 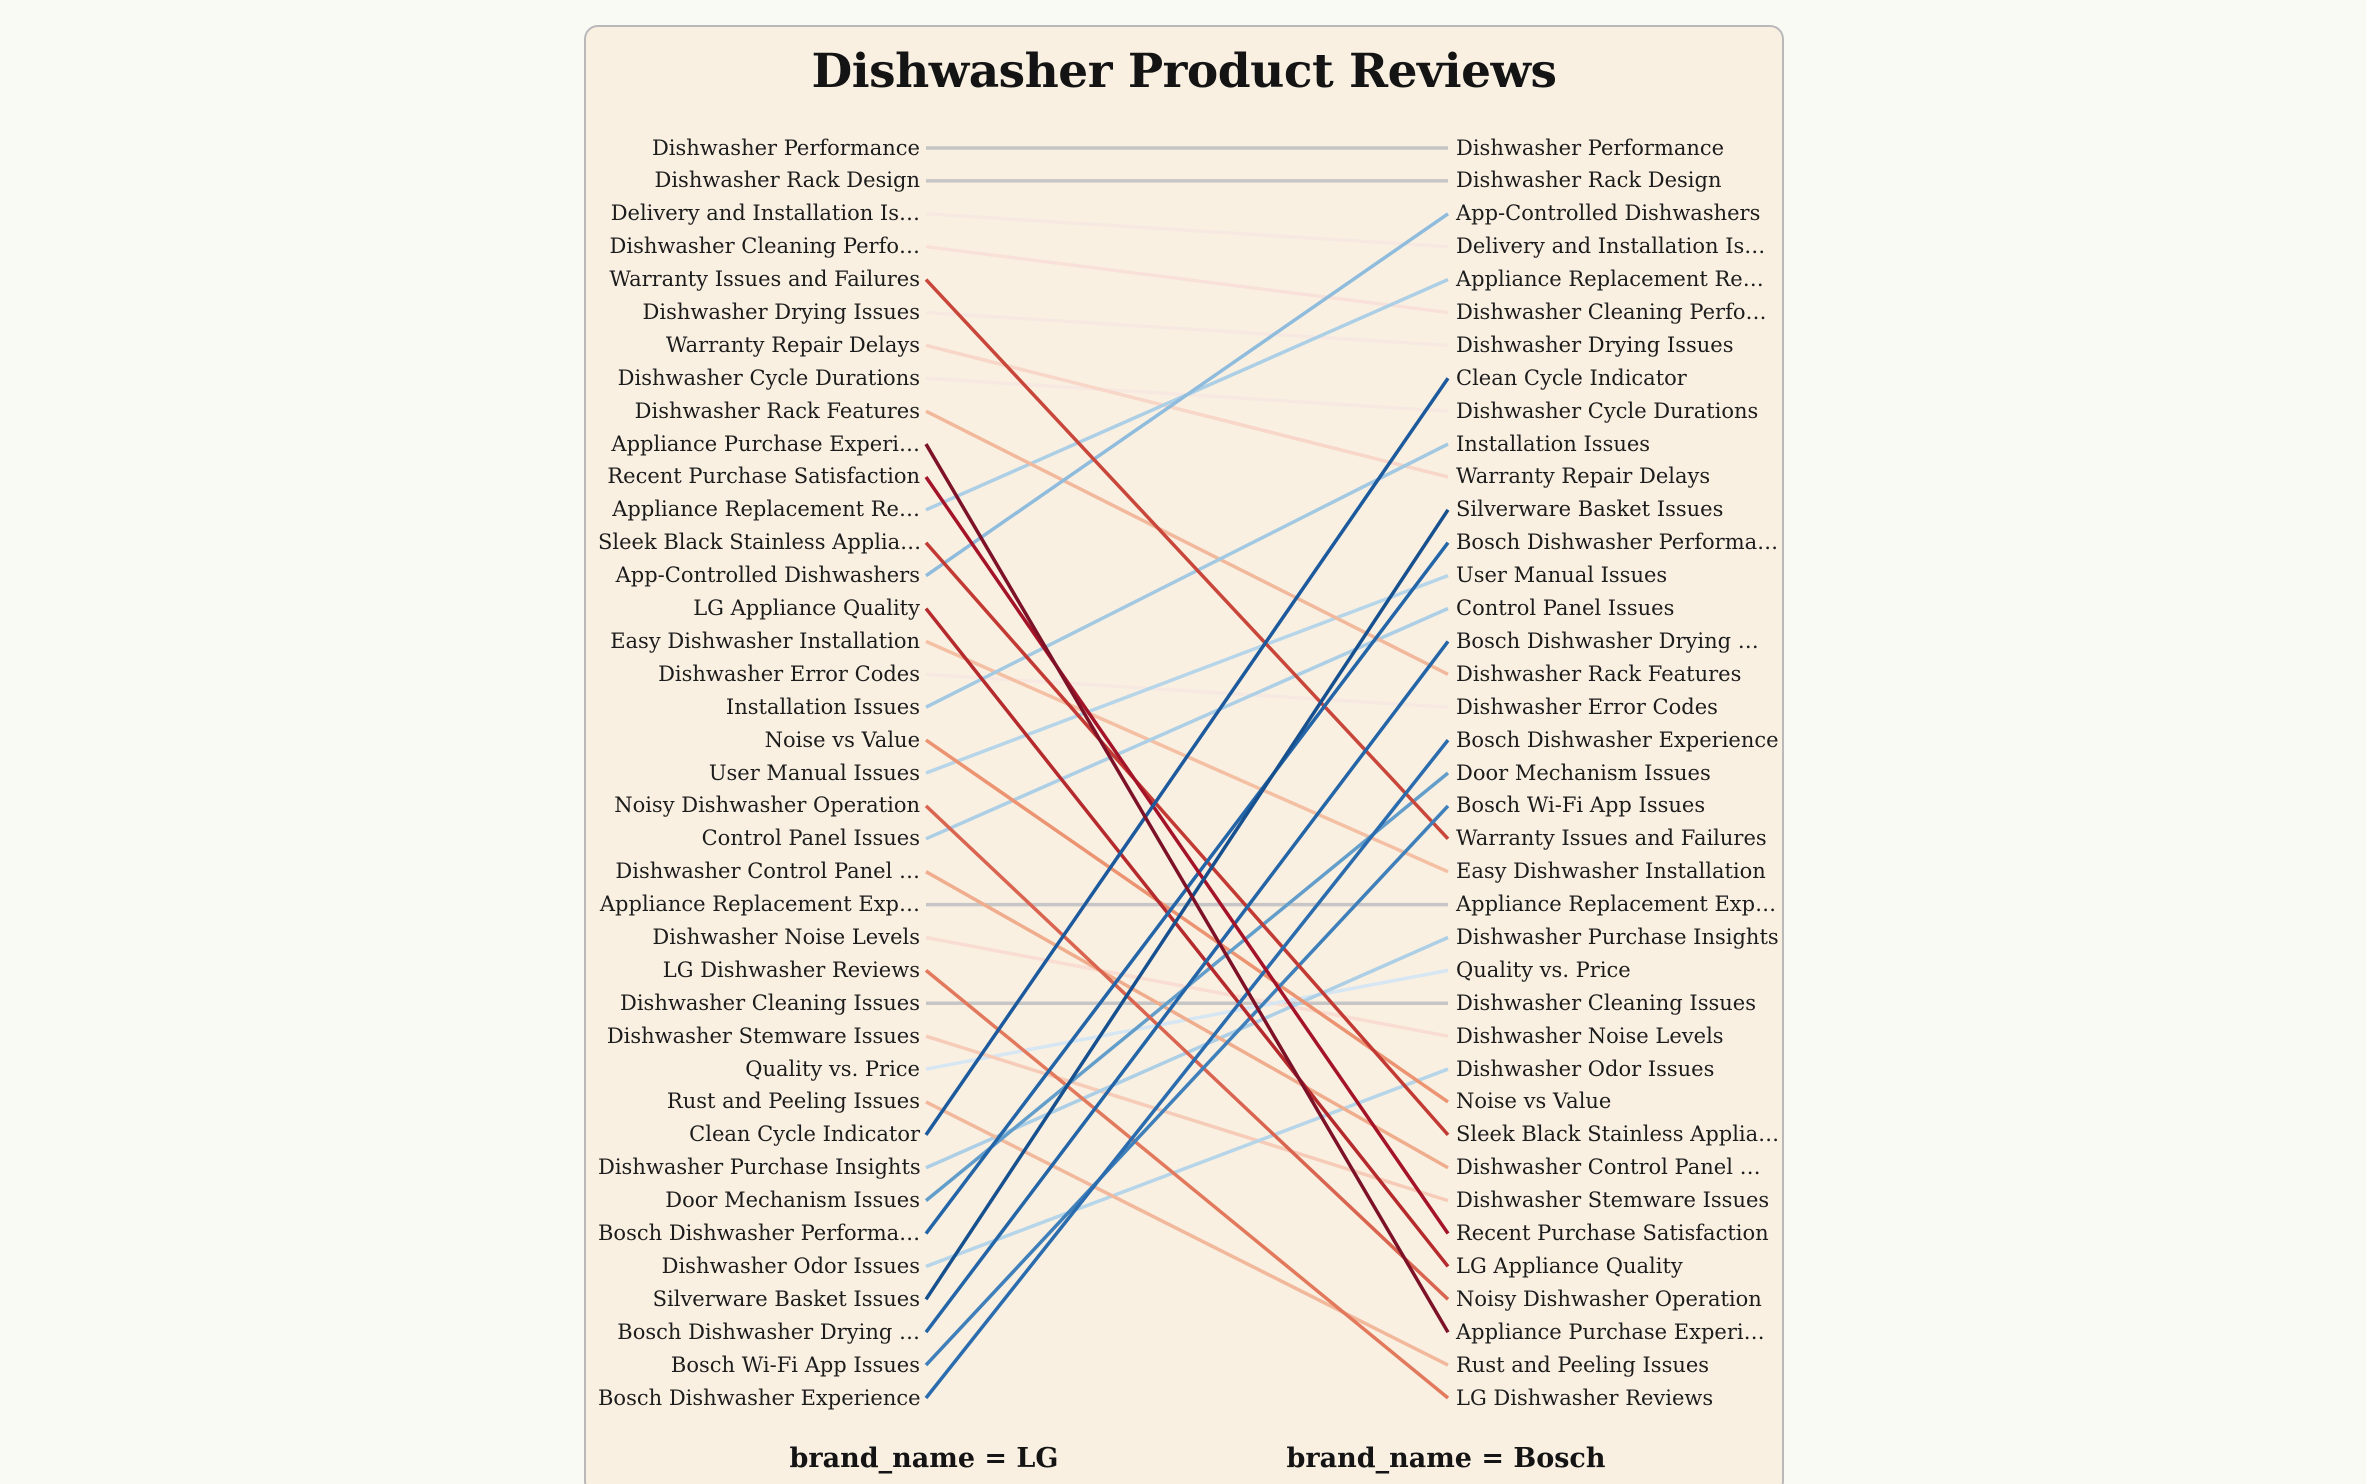 What do you see at coordinates (763, 1035) in the screenshot?
I see `left-topic-label: Dishwasher Stemware Issues` at bounding box center [763, 1035].